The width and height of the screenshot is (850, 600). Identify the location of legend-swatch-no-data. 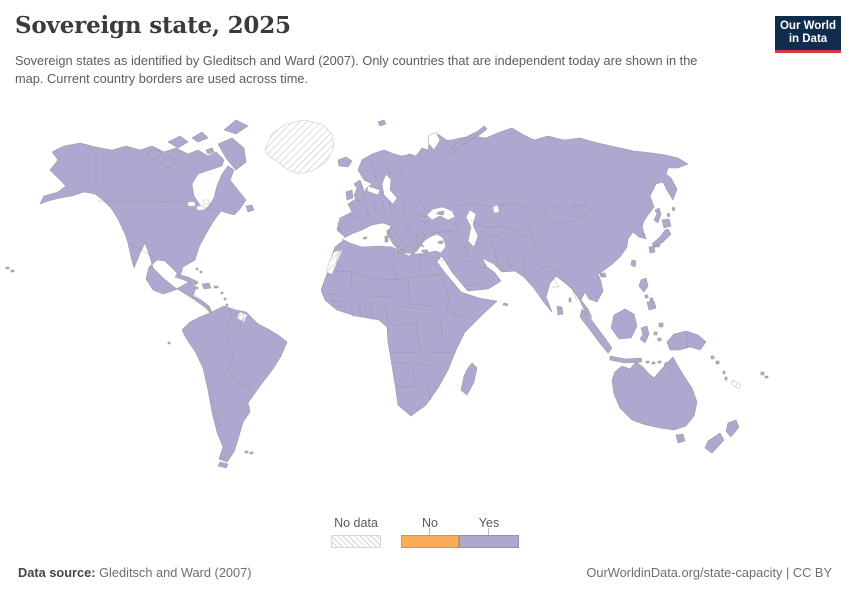
(356, 541).